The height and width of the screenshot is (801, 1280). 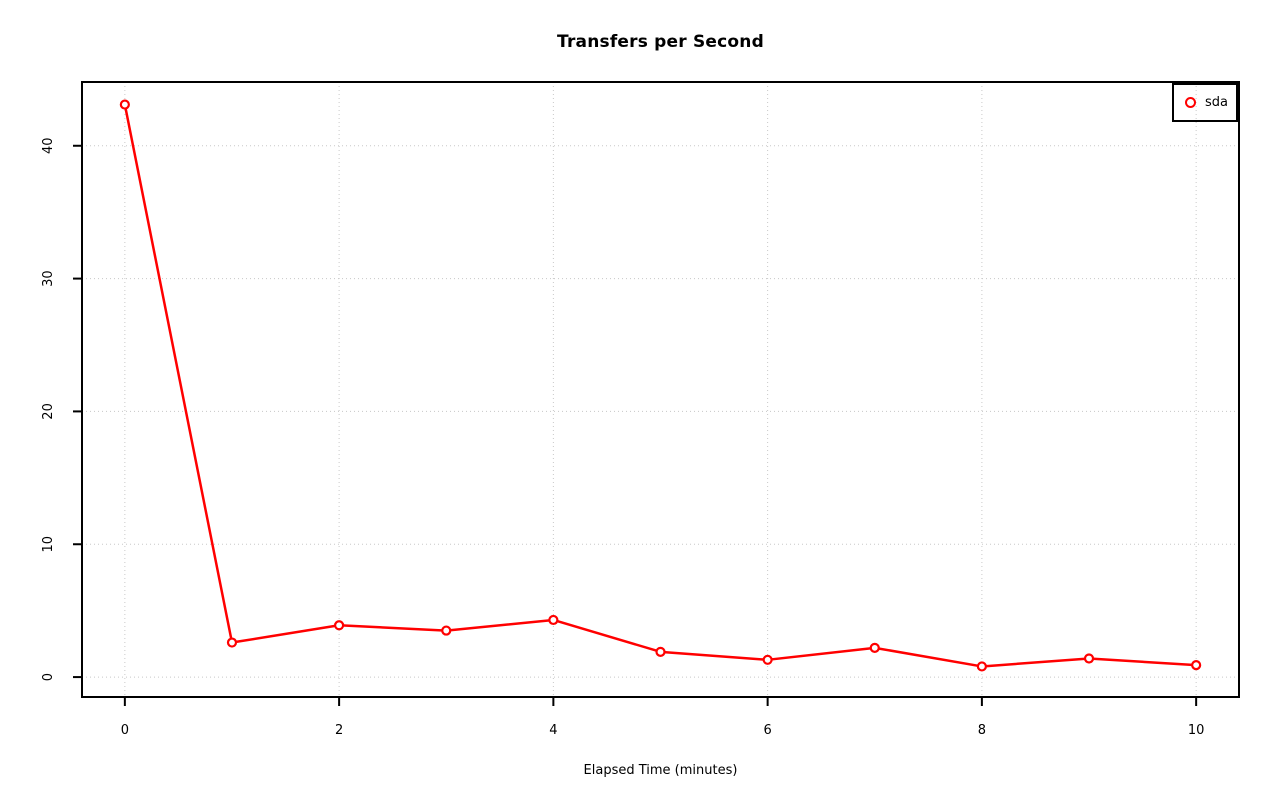 I want to click on y-tick-label: 20, so click(x=48, y=411).